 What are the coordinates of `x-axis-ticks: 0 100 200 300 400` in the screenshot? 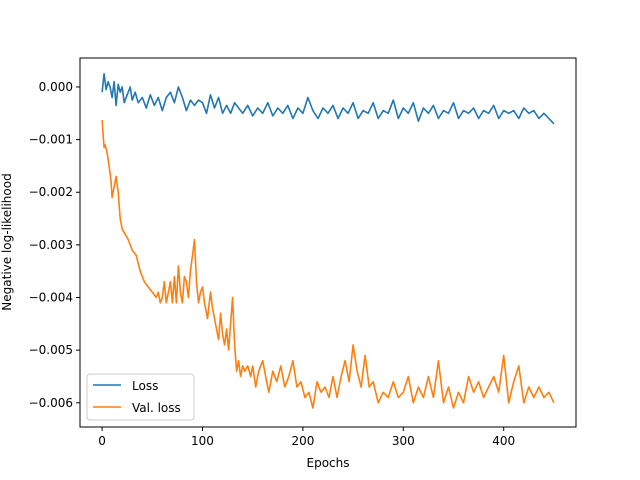 It's located at (306, 437).